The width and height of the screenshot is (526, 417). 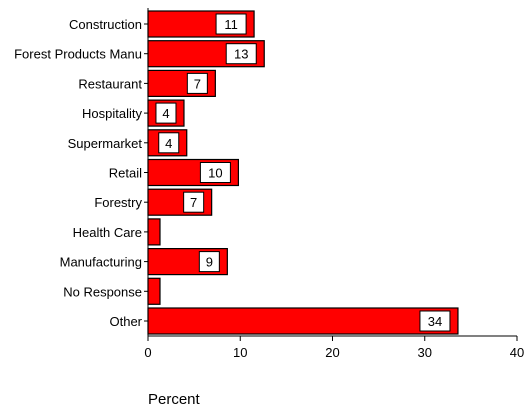 What do you see at coordinates (332, 352) in the screenshot?
I see `x-tick-label-20: 20` at bounding box center [332, 352].